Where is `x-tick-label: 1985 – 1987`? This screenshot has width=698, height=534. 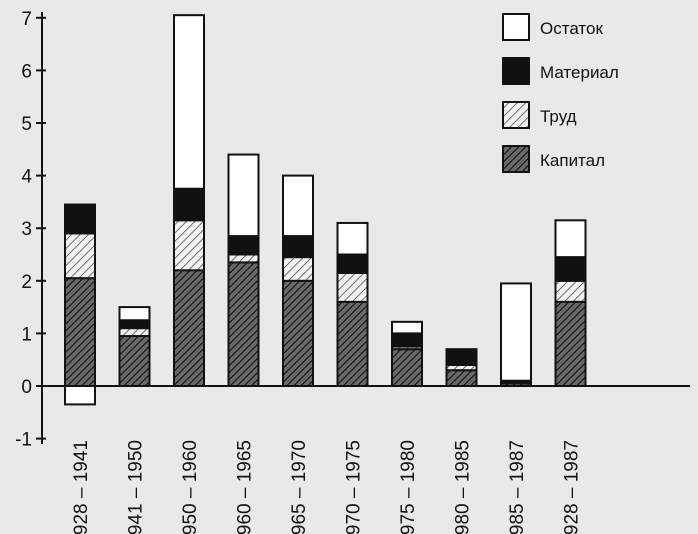
x-tick-label: 1985 – 1987 is located at coordinates (517, 487).